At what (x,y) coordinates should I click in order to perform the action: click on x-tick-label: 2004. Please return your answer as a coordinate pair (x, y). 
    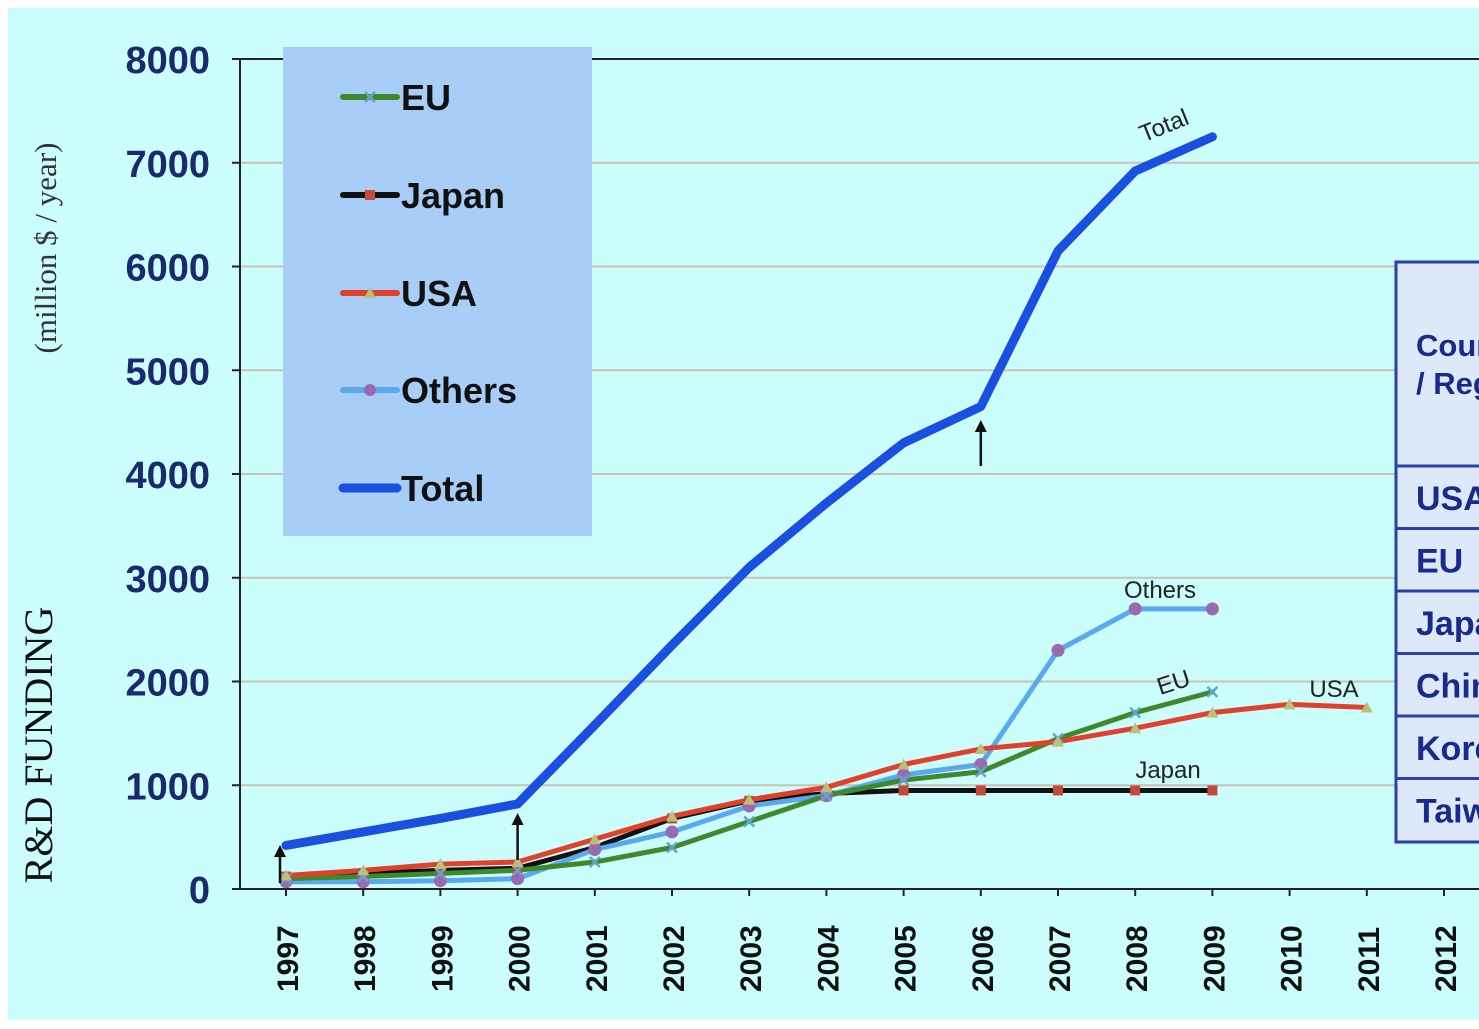
    Looking at the image, I should click on (828, 958).